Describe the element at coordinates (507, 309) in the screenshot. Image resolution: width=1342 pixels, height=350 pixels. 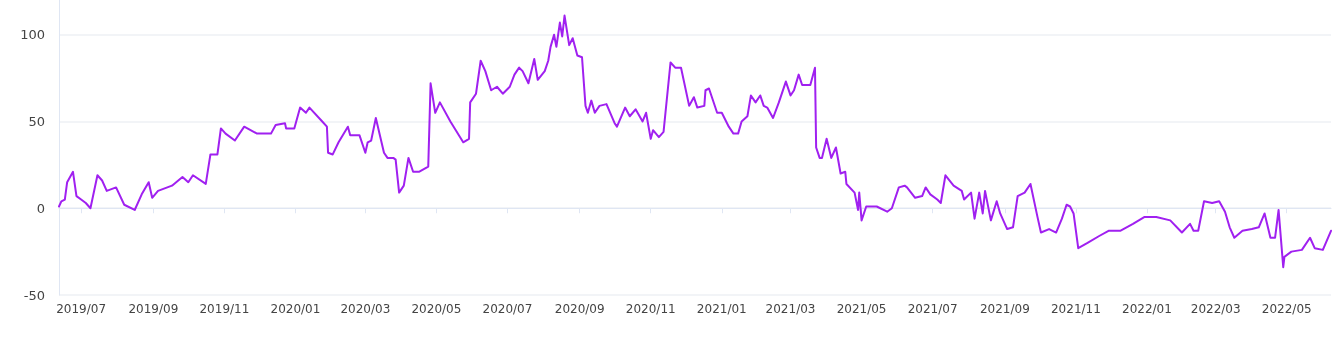
I see `x-tick-label: 2020/07` at that location.